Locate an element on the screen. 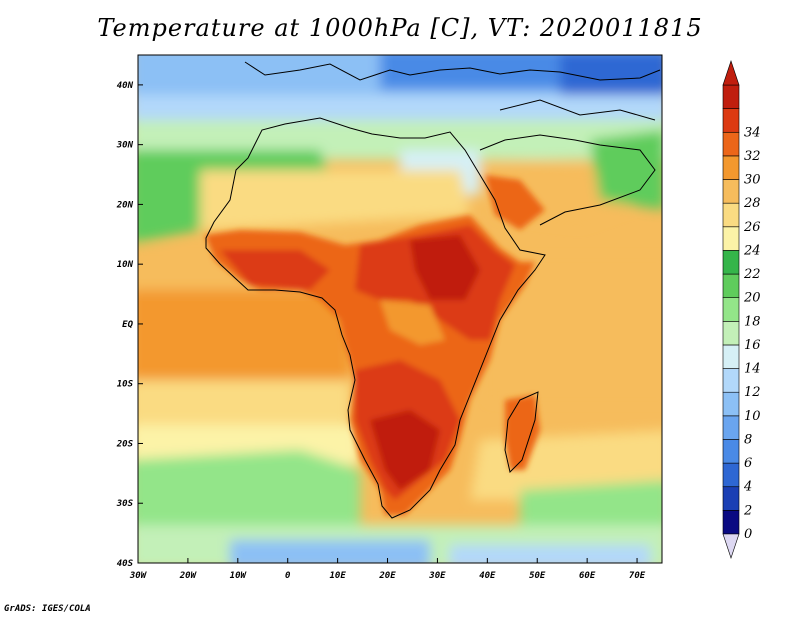 The width and height of the screenshot is (800, 618). lon-tick-label: 50E is located at coordinates (537, 576).